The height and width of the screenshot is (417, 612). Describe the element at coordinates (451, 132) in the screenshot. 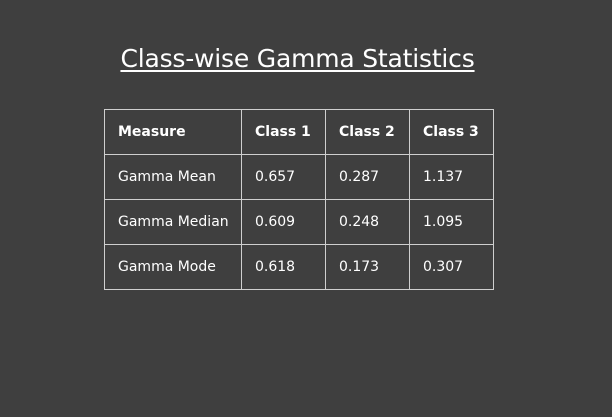

I see `header-class-3: Class 3` at that location.